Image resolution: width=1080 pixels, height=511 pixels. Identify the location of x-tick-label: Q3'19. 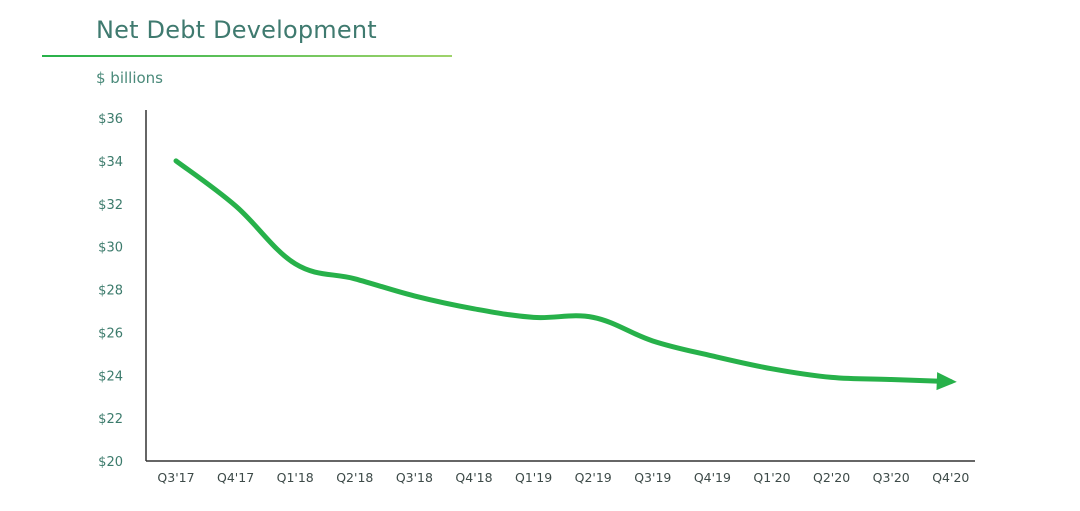
(652, 477).